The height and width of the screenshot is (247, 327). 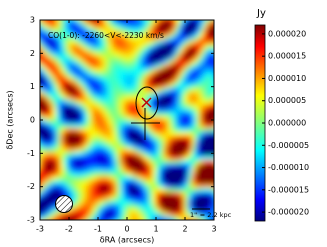 What do you see at coordinates (31, 220) in the screenshot?
I see `y-tick-label: -3` at bounding box center [31, 220].